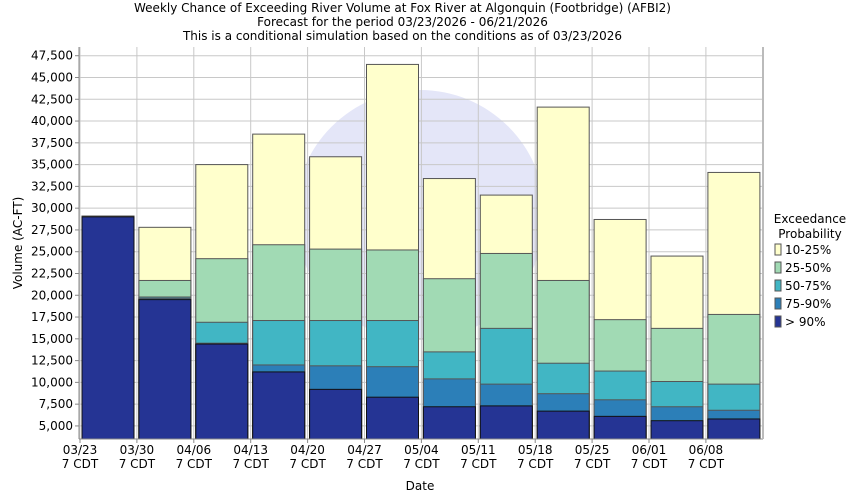  I want to click on legend-label: 50-75%, so click(808, 286).